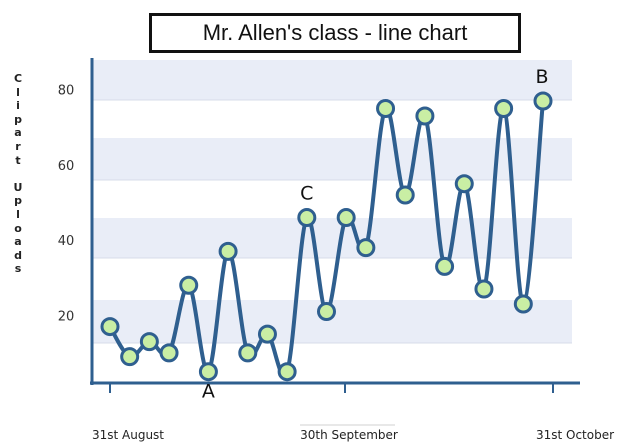 The height and width of the screenshot is (446, 626). I want to click on y-axis-label-char: d, so click(18, 255).